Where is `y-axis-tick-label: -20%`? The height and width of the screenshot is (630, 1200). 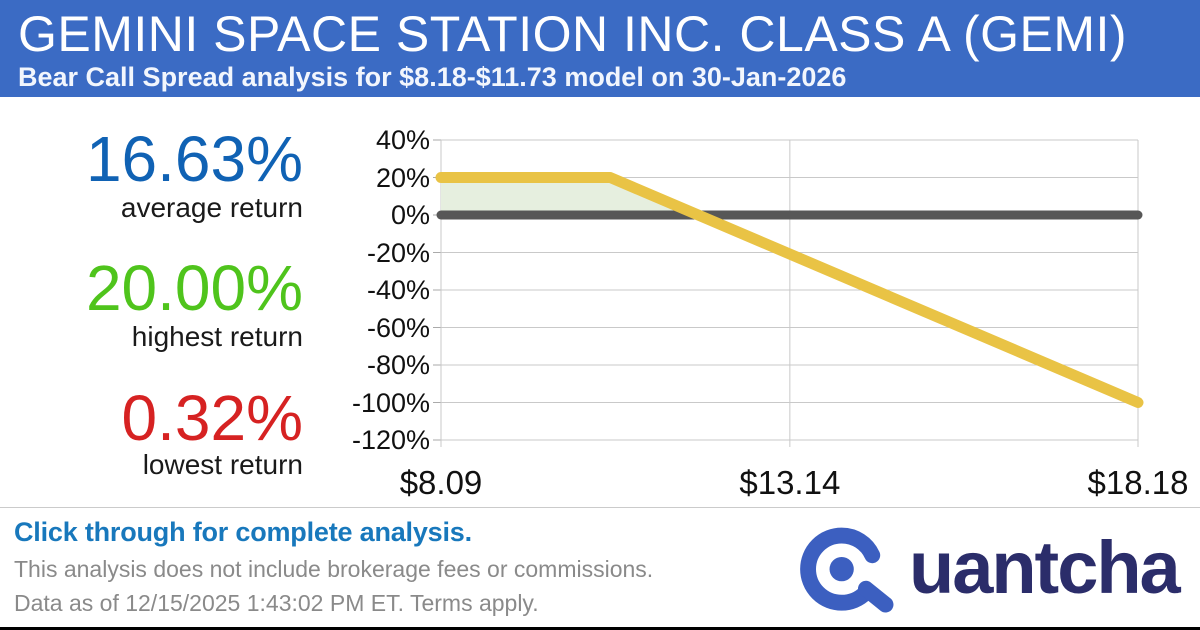 y-axis-tick-label: -20% is located at coordinates (398, 252).